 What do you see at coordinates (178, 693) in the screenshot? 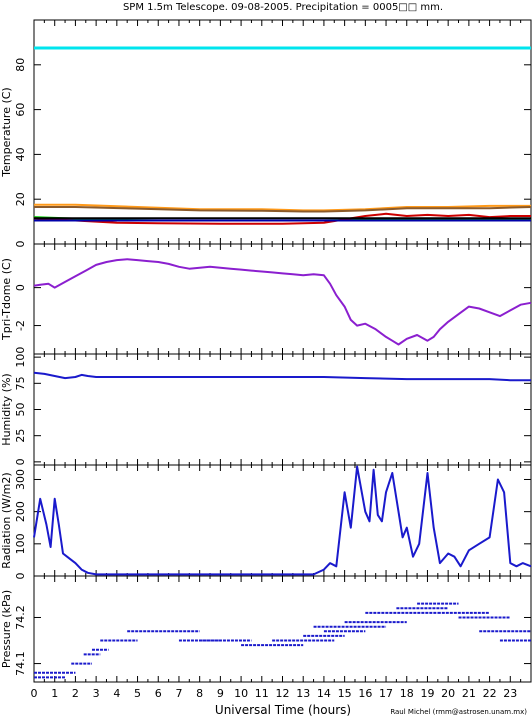
I see `x-tick-label: 7` at bounding box center [178, 693].